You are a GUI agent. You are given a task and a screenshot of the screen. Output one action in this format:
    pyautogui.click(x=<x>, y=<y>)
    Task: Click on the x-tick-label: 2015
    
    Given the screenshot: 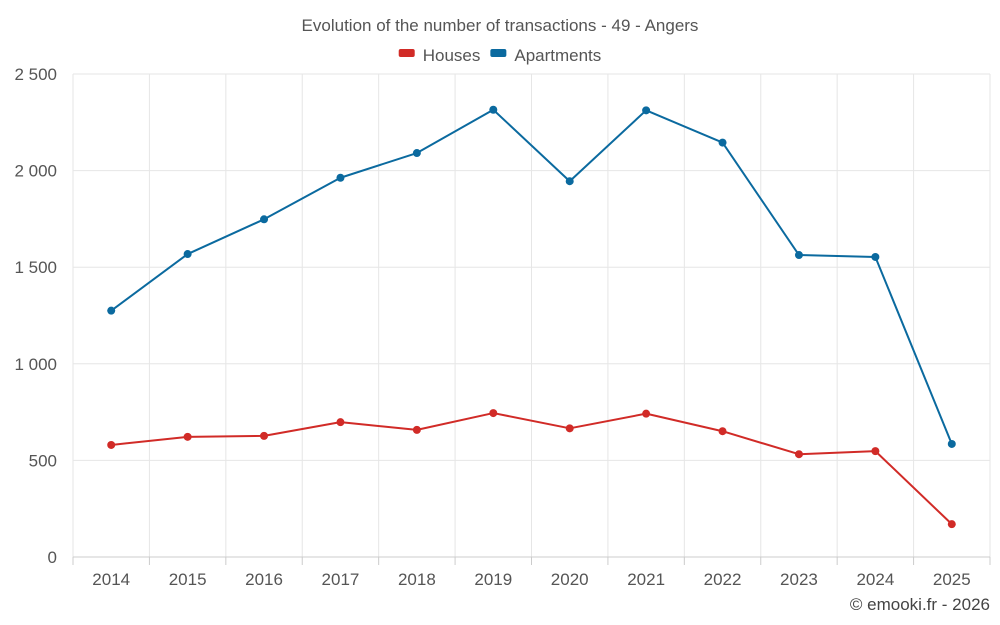 What is the action you would take?
    pyautogui.click(x=188, y=579)
    